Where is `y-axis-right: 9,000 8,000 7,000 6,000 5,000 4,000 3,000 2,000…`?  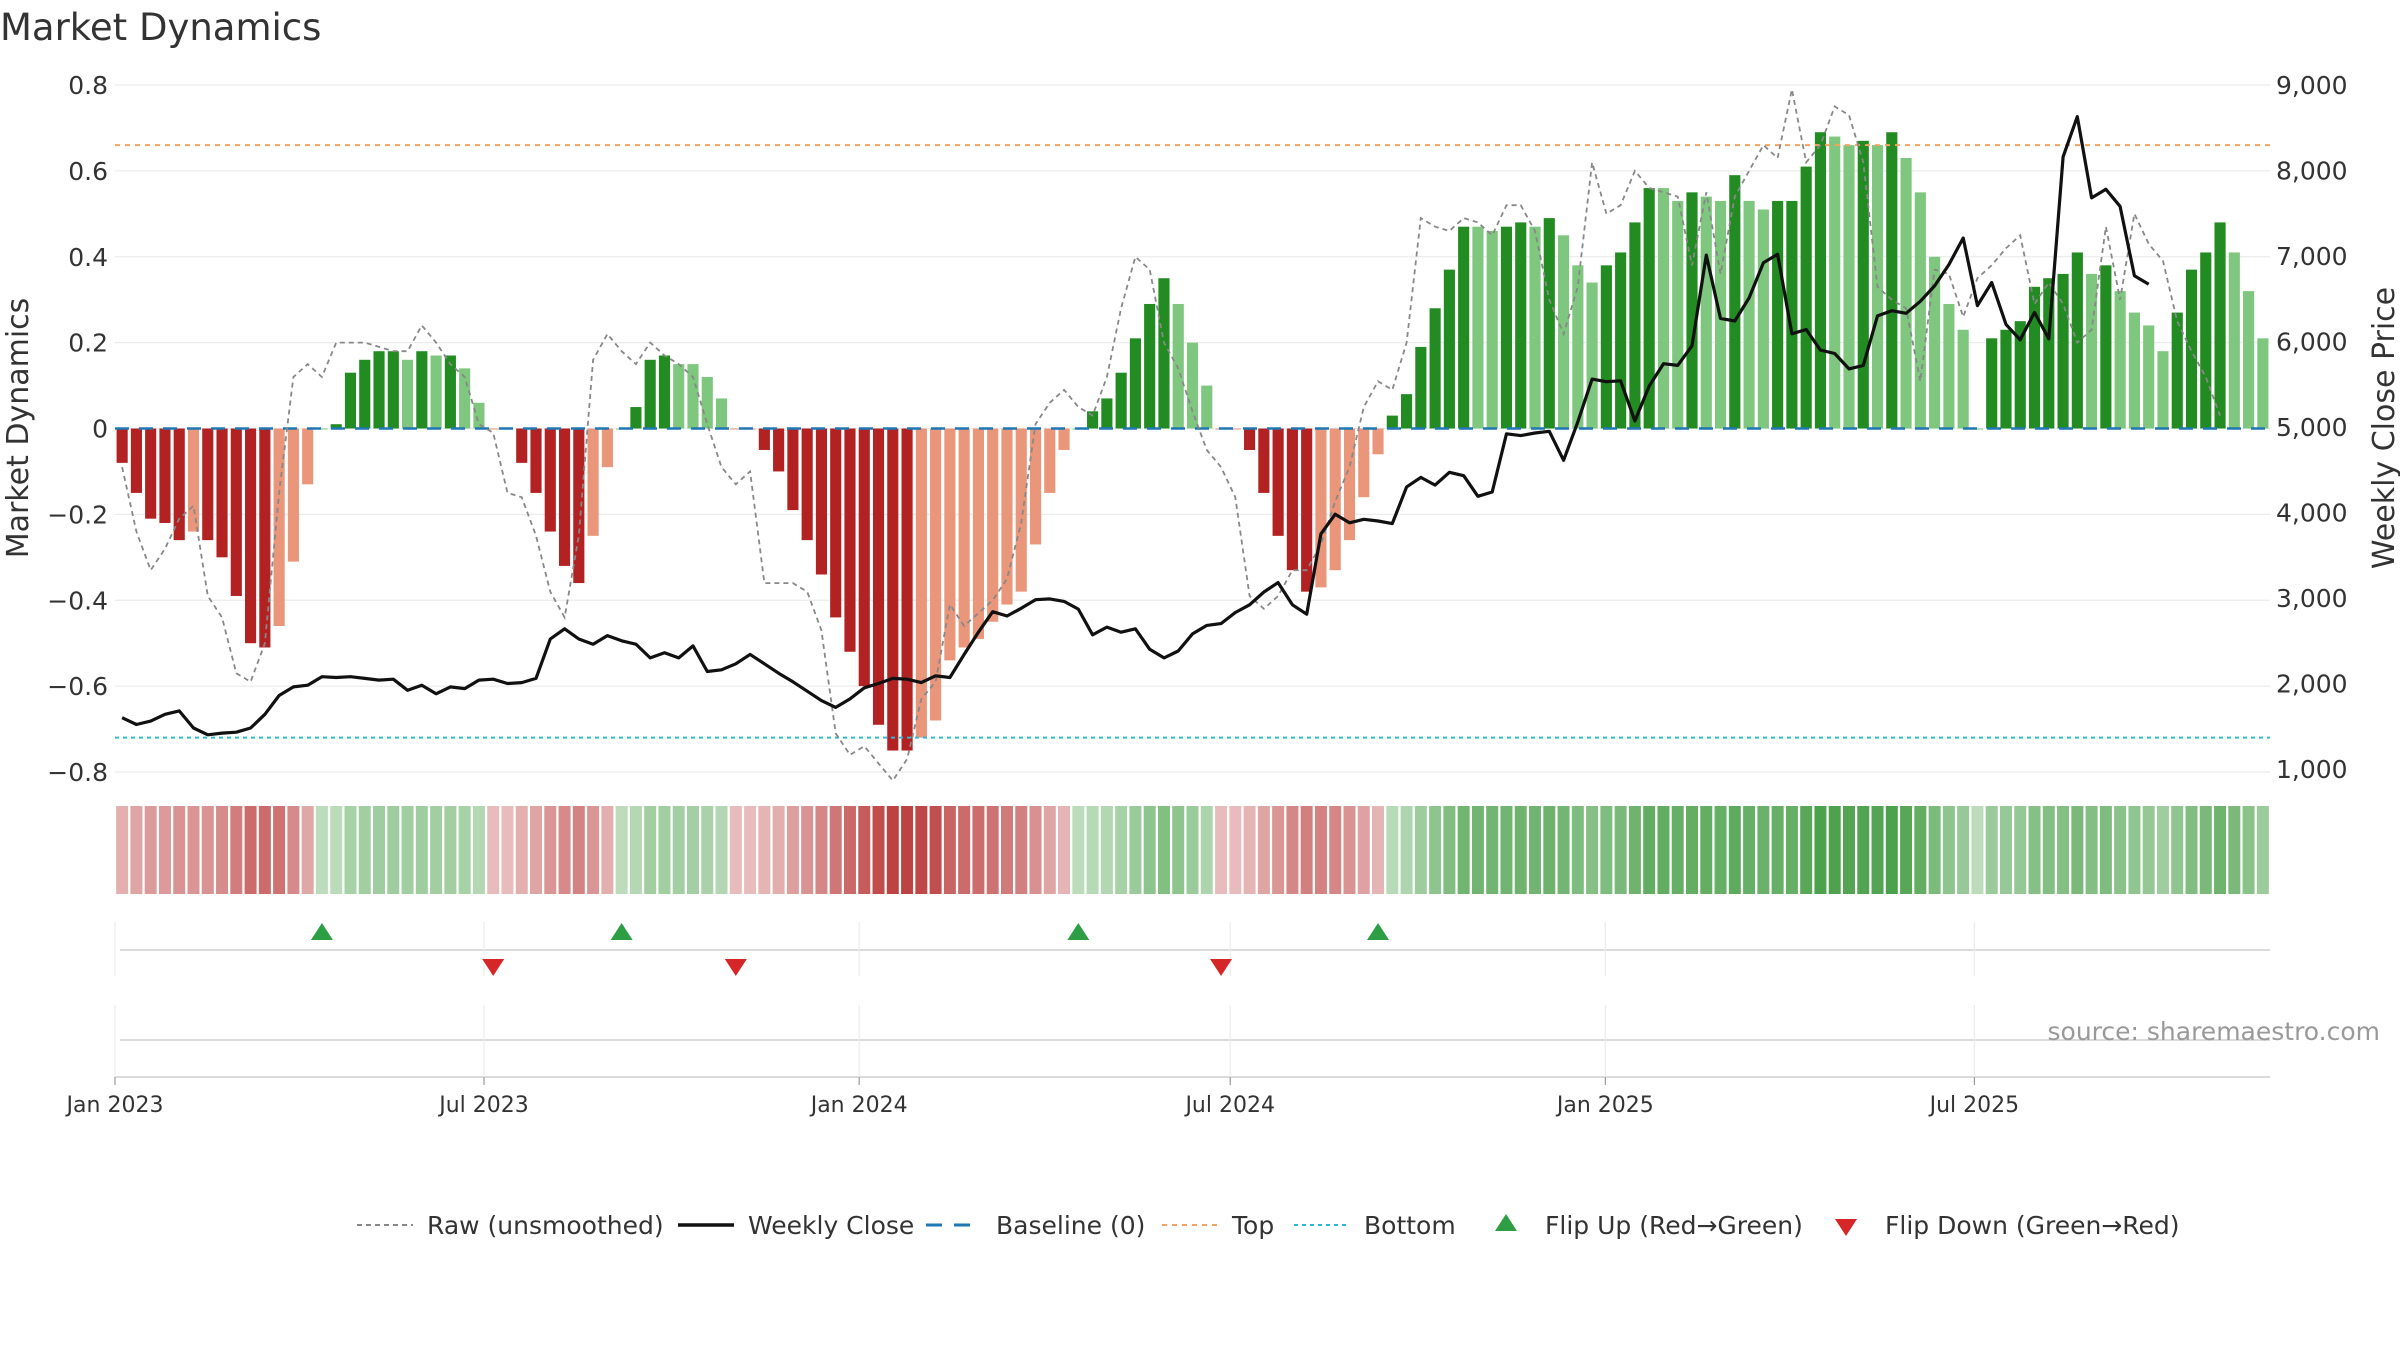 y-axis-right: 9,000 8,000 7,000 6,000 5,000 4,000 3,000 2,000… is located at coordinates (2312, 427).